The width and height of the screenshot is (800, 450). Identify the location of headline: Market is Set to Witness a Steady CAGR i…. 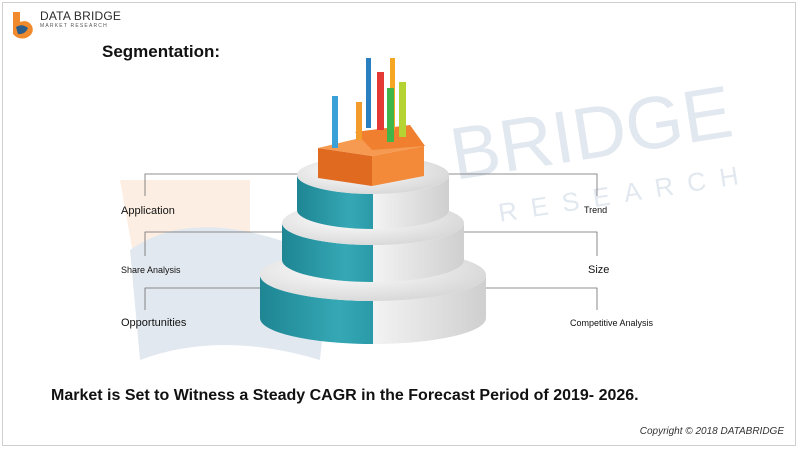
(345, 395).